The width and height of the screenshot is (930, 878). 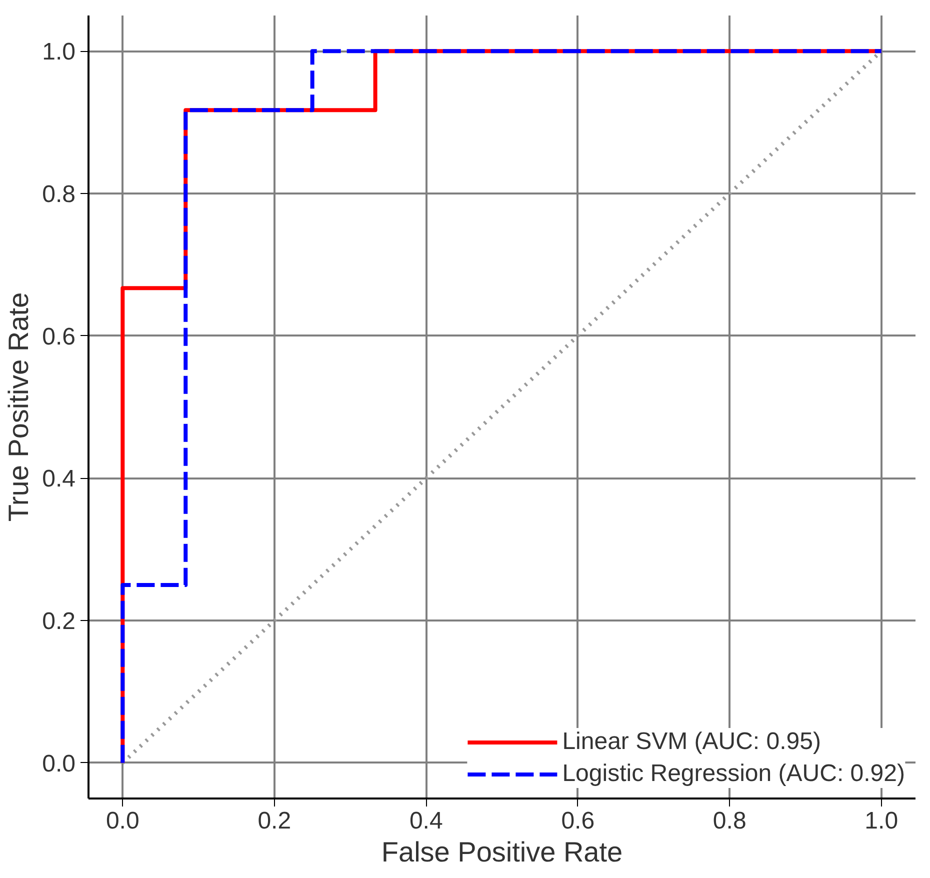 I want to click on y-tick-label: 0.6, so click(x=59, y=336).